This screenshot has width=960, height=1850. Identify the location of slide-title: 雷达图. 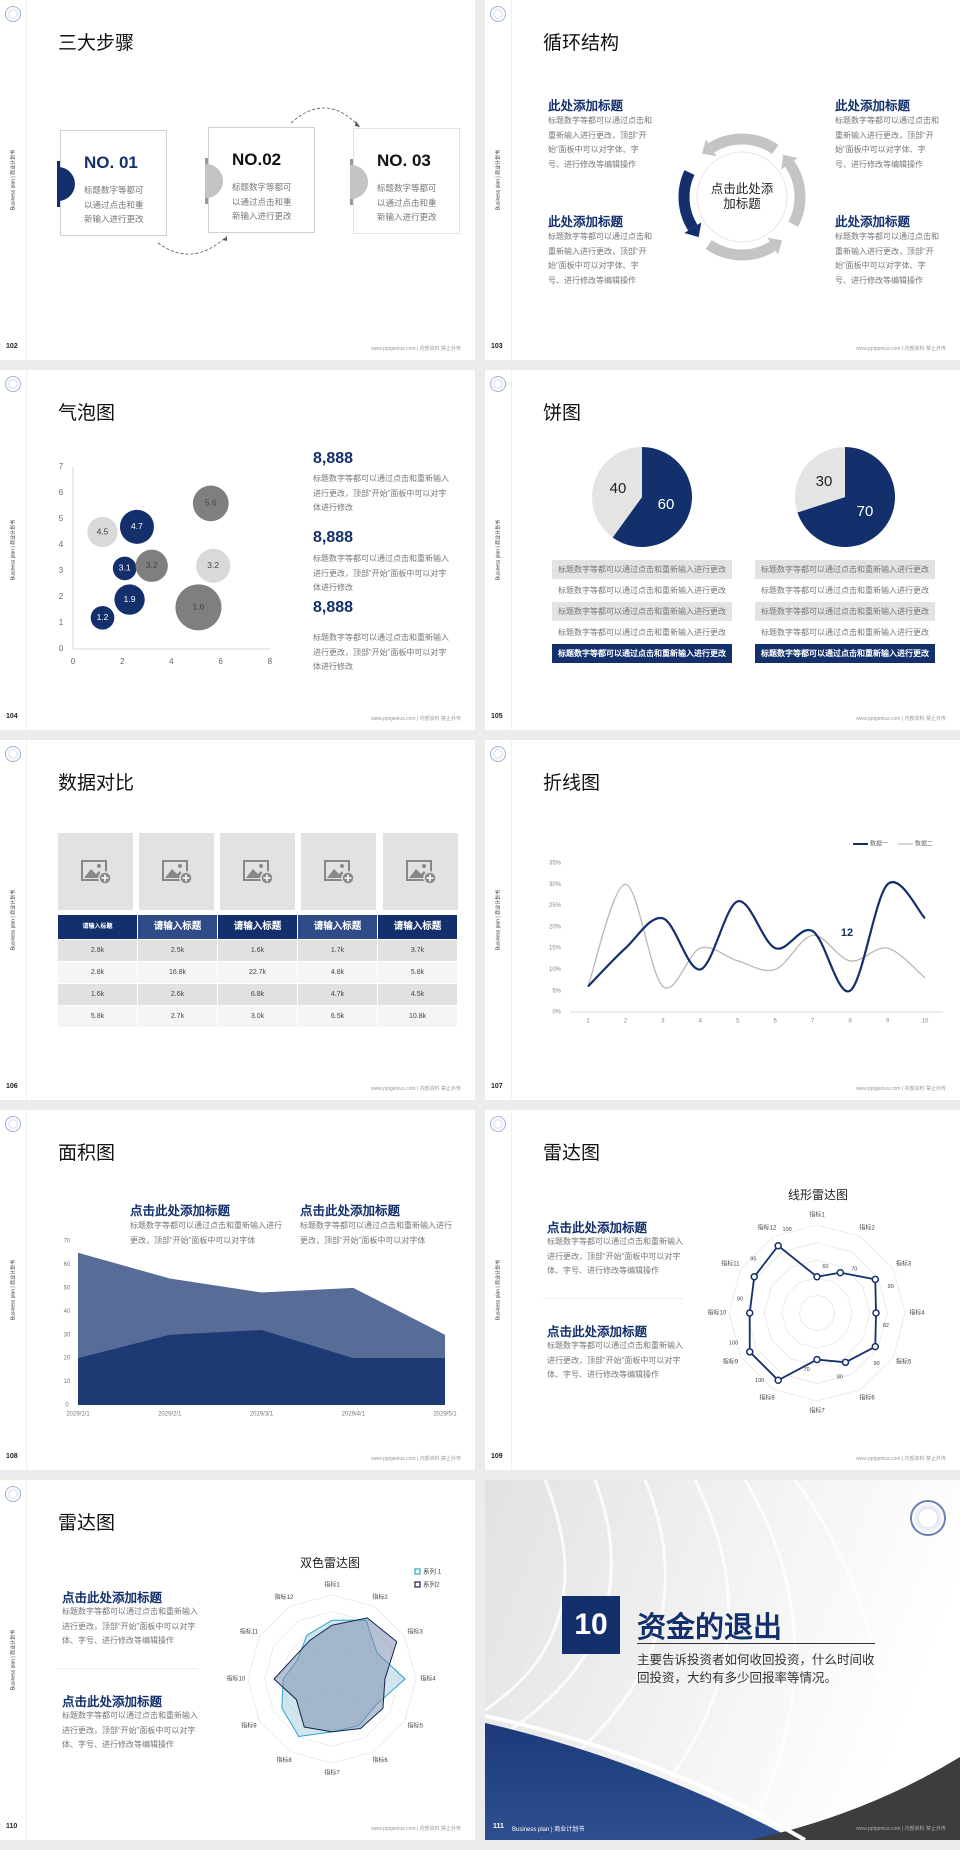
(87, 1523).